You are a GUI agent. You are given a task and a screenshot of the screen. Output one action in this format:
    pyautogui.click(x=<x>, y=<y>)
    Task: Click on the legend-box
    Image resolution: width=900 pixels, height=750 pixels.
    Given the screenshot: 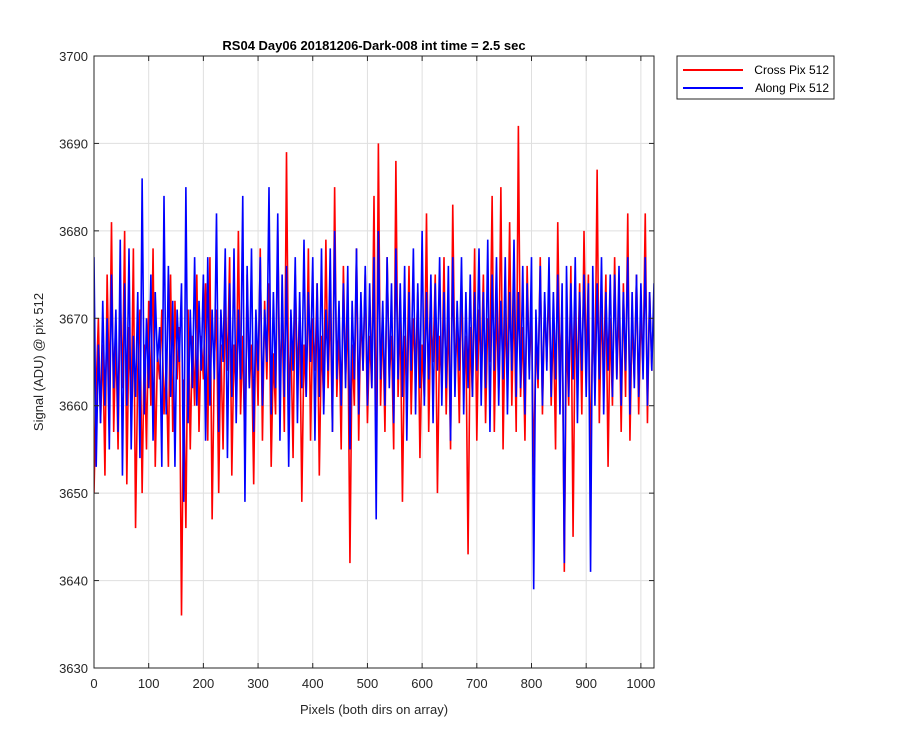 What is the action you would take?
    pyautogui.click(x=755, y=77)
    